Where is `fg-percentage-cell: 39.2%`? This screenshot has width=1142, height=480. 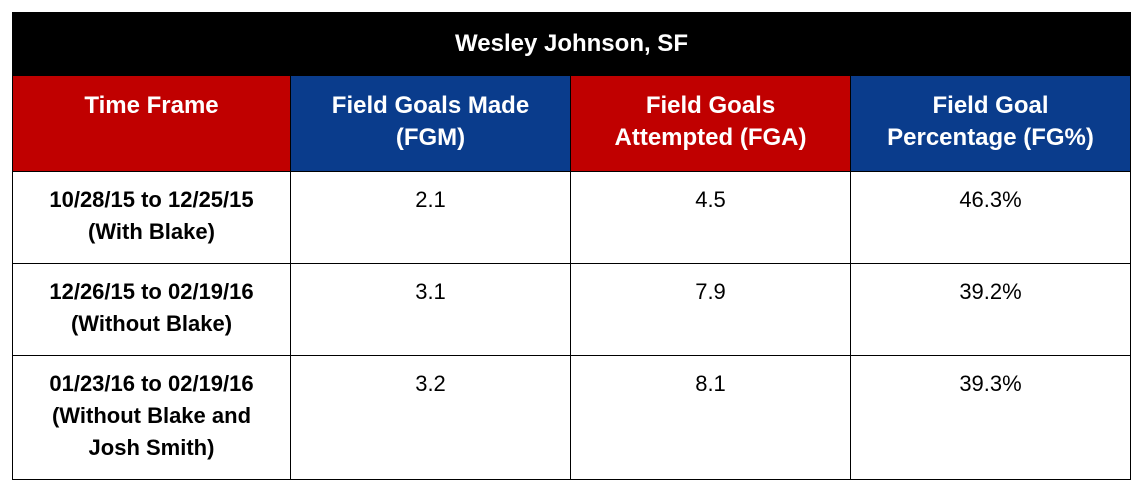 fg-percentage-cell: 39.2% is located at coordinates (990, 309).